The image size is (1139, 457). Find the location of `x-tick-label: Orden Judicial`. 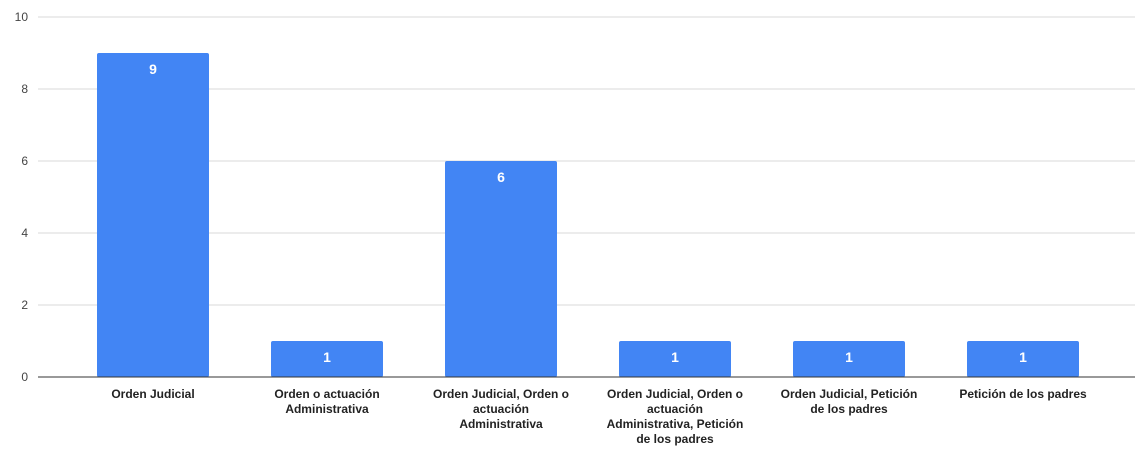

x-tick-label: Orden Judicial is located at coordinates (152, 394).